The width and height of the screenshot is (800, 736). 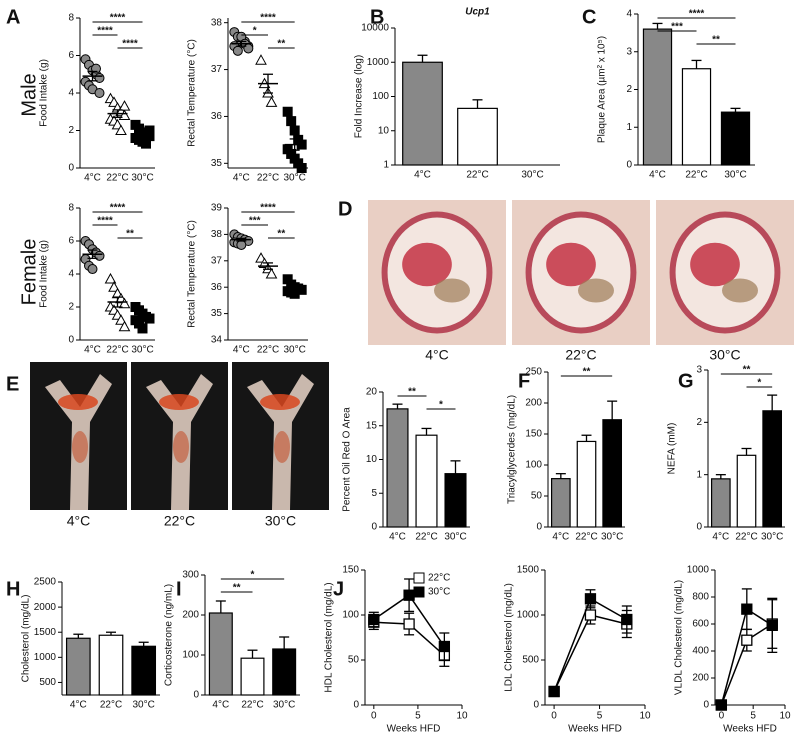 I want to click on photo-caption: 22°C, so click(x=179, y=521).